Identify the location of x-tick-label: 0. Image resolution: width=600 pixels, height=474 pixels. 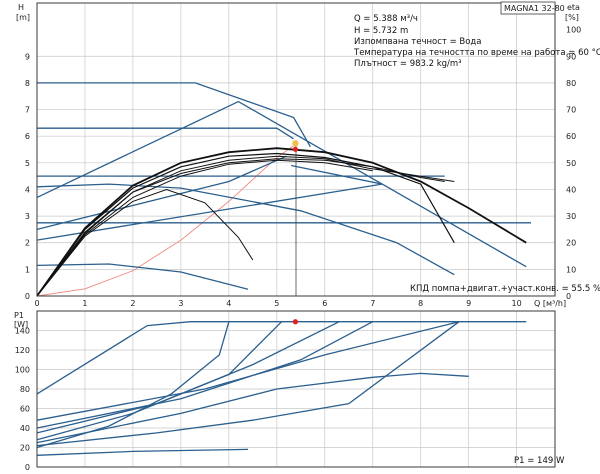
(36, 303).